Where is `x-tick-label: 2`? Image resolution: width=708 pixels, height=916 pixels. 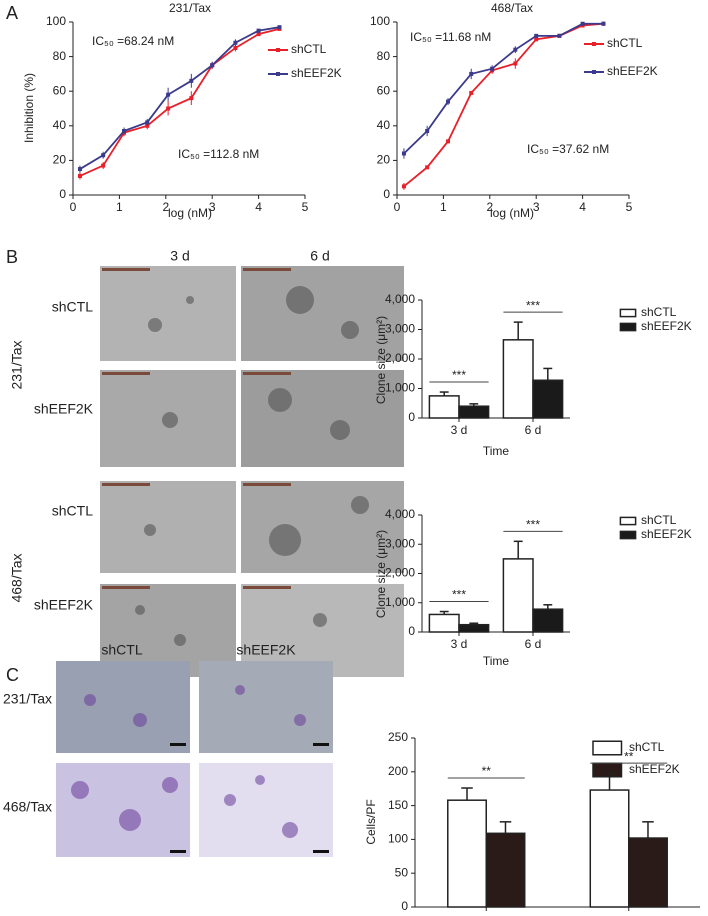 x-tick-label: 2 is located at coordinates (165, 207).